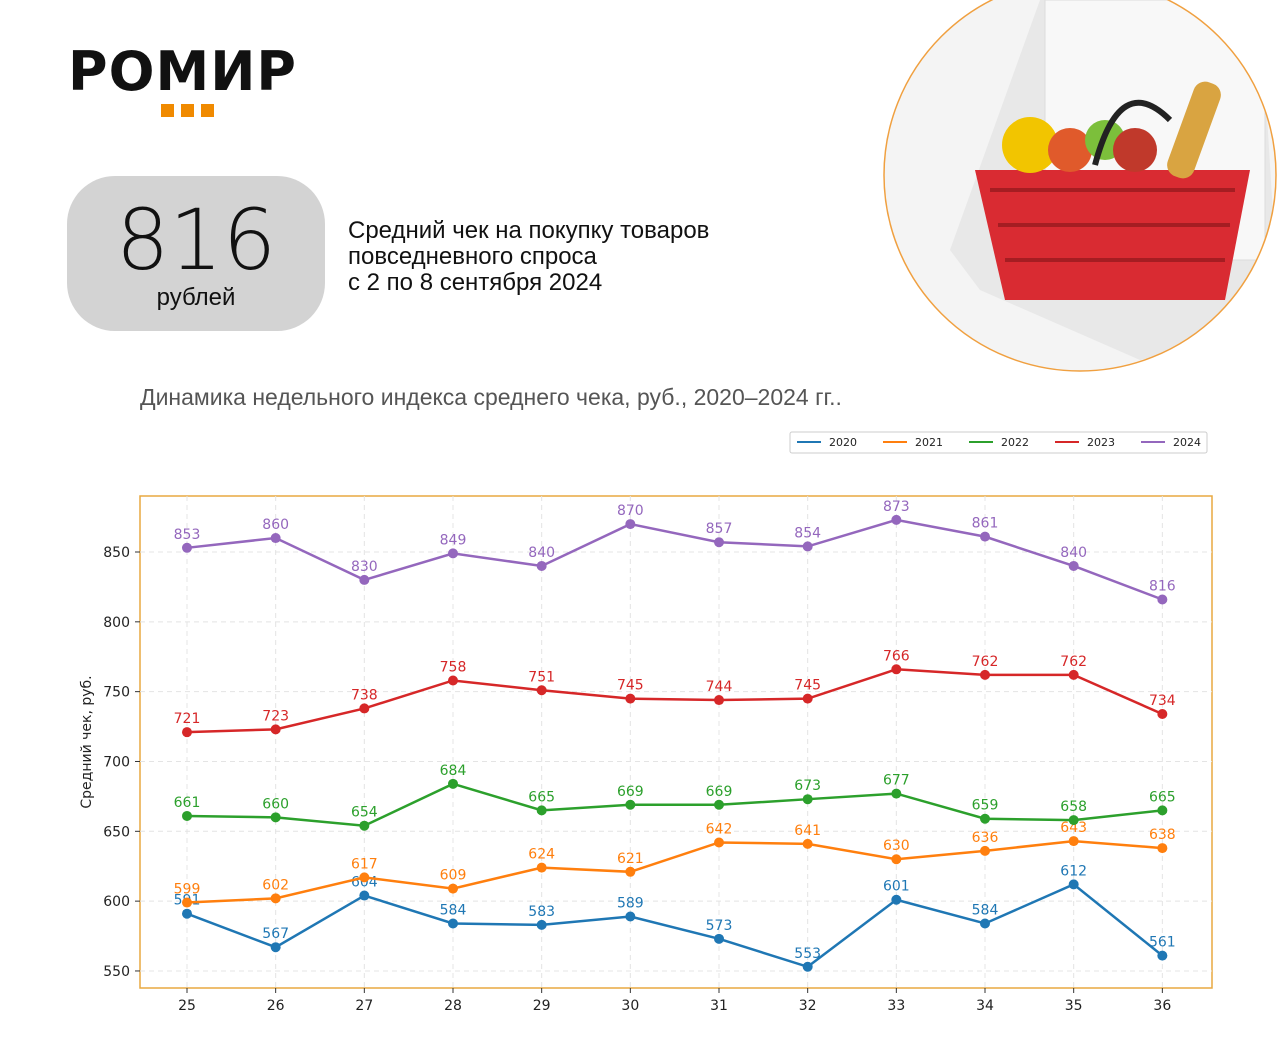  Describe the element at coordinates (630, 903) in the screenshot. I see `data-label: 589` at that location.